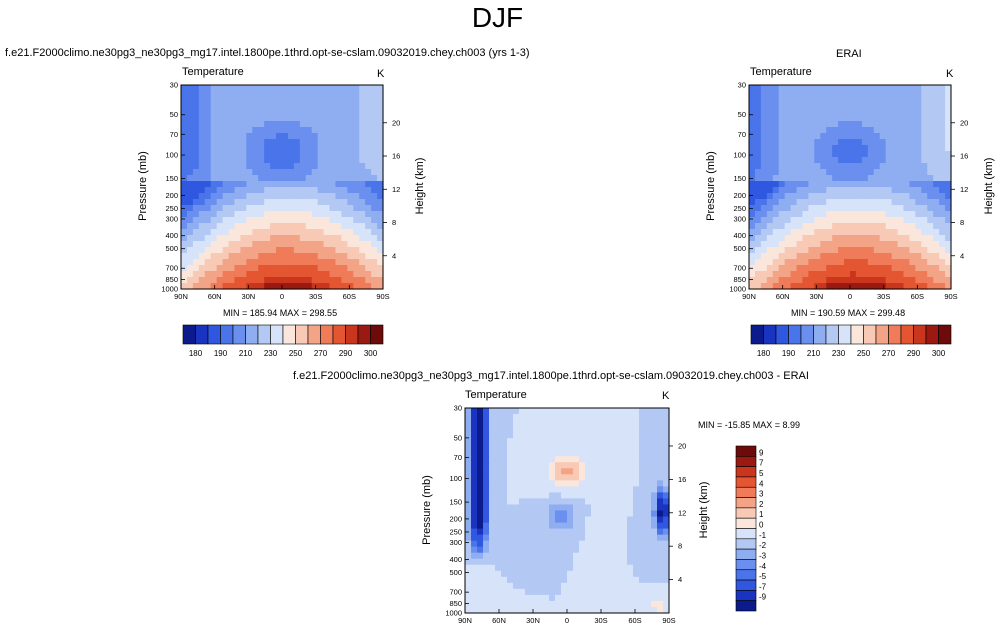 This screenshot has width=995, height=635. What do you see at coordinates (213, 72) in the screenshot?
I see `panel1-variable: Temperature` at bounding box center [213, 72].